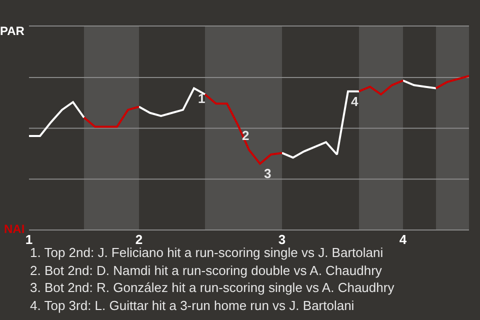  I want to click on annotation: 3, so click(268, 173).